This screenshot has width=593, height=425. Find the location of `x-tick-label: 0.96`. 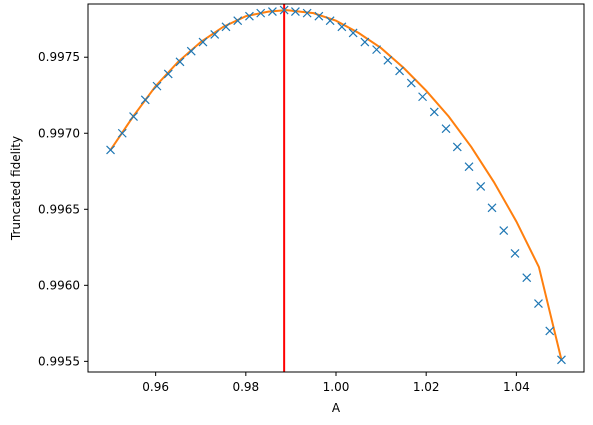

x-tick-label: 0.96 is located at coordinates (155, 387).